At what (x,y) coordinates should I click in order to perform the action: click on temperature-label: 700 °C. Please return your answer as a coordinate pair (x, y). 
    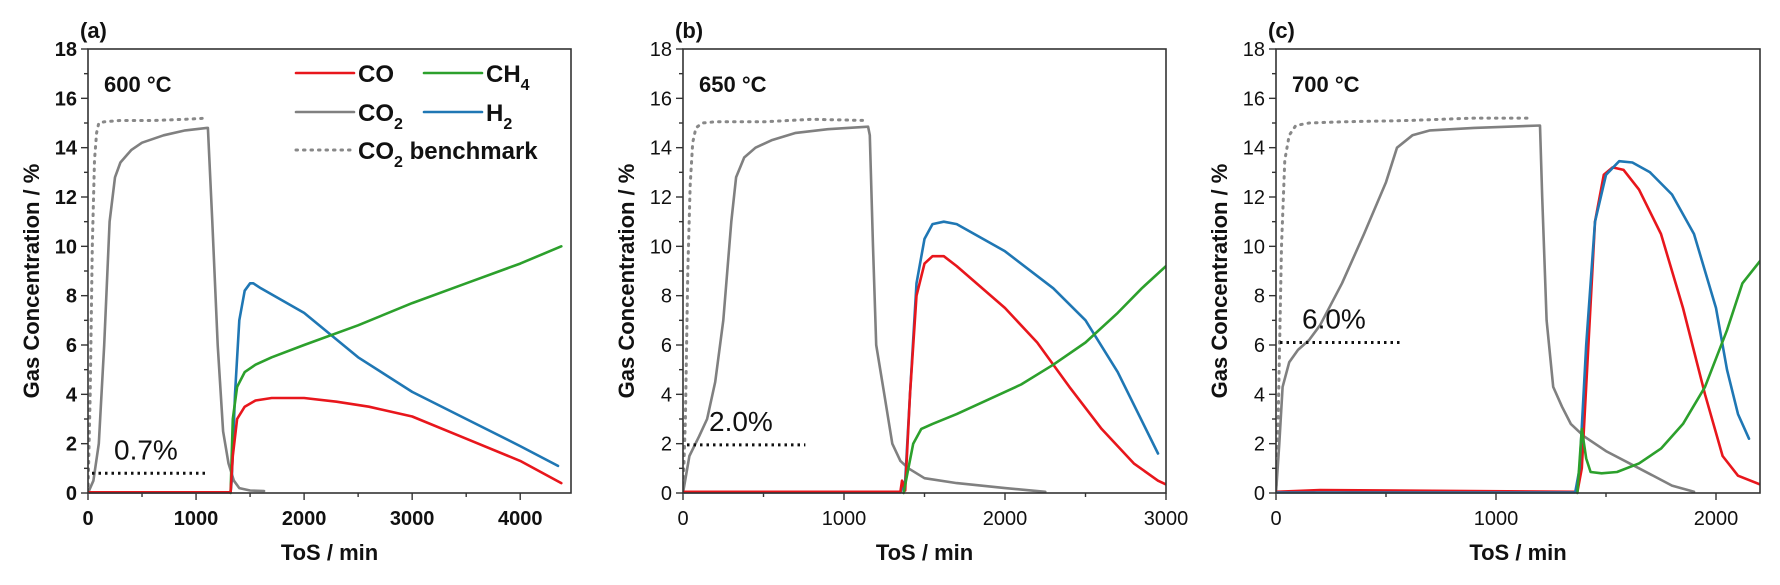
    Looking at the image, I should click on (1326, 84).